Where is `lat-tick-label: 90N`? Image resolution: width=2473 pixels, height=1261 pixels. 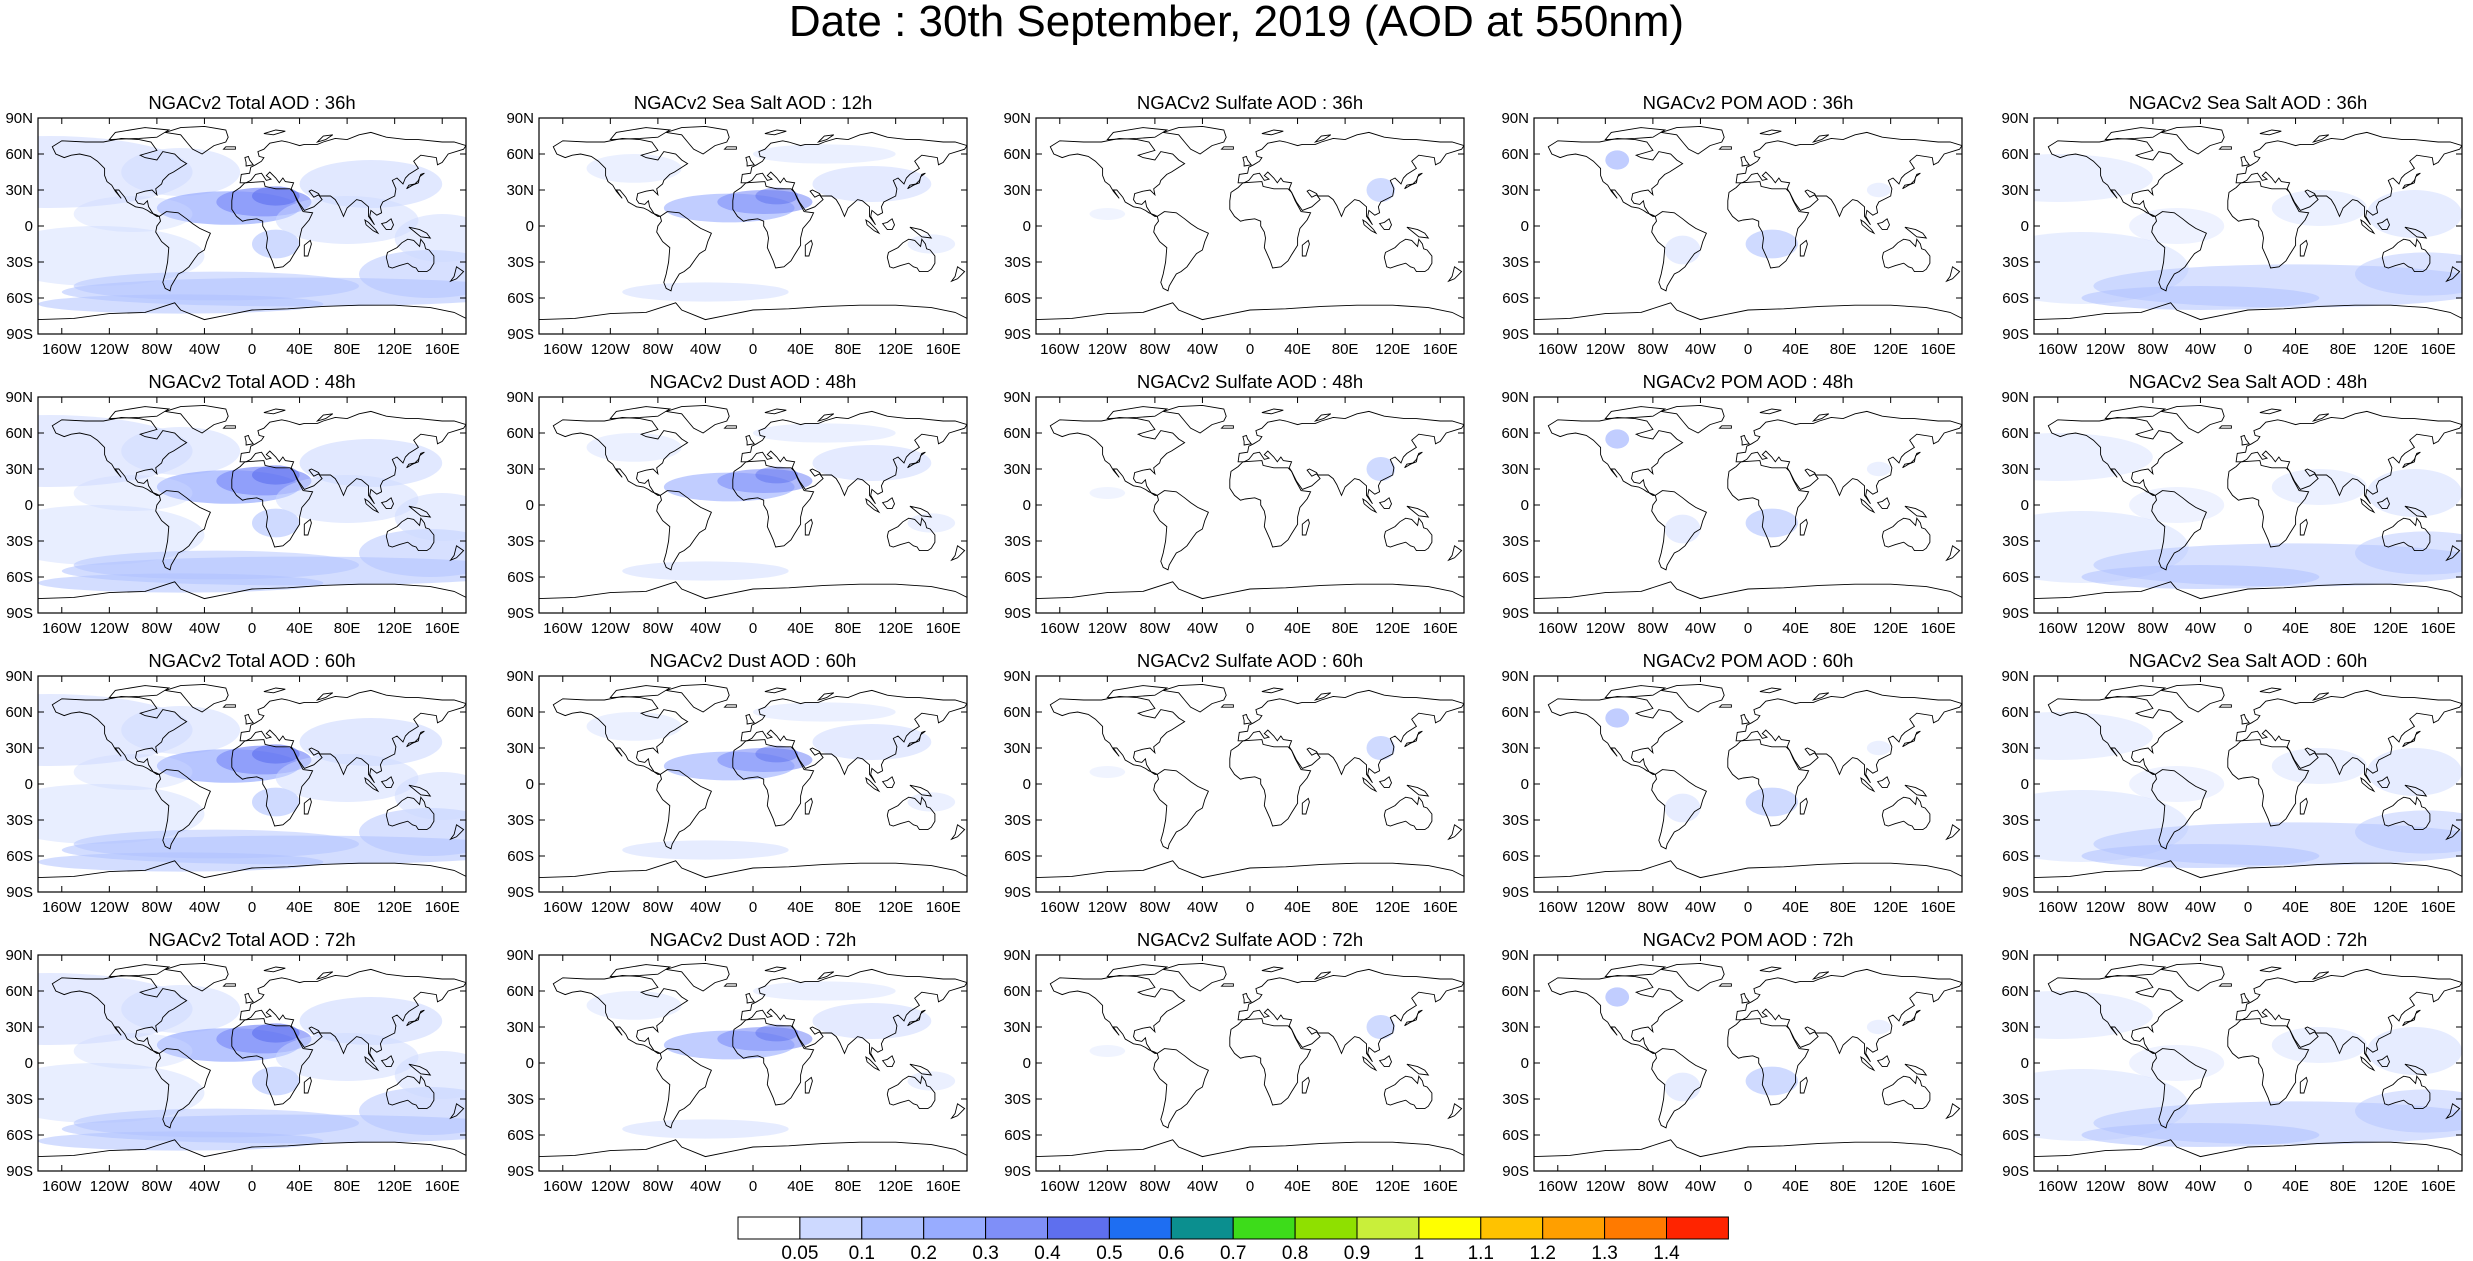 lat-tick-label: 90N is located at coordinates (520, 676).